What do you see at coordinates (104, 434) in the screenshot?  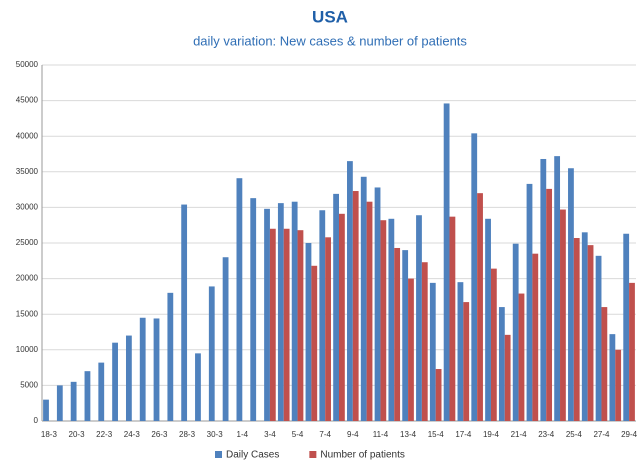 I see `x-tick-label: 22-3` at bounding box center [104, 434].